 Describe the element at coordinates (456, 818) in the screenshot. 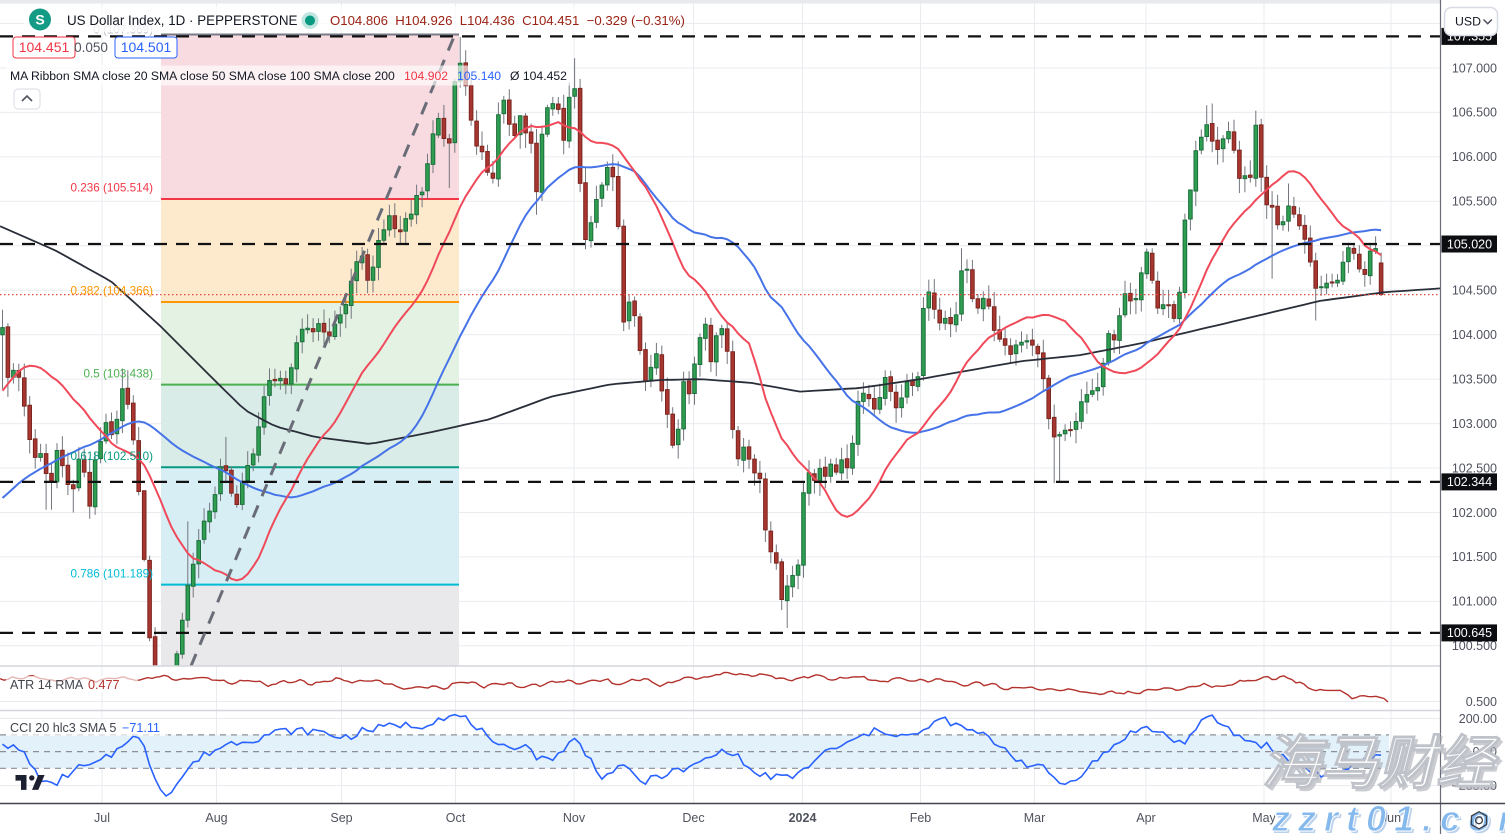

I see `svg-text: Oct` at that location.